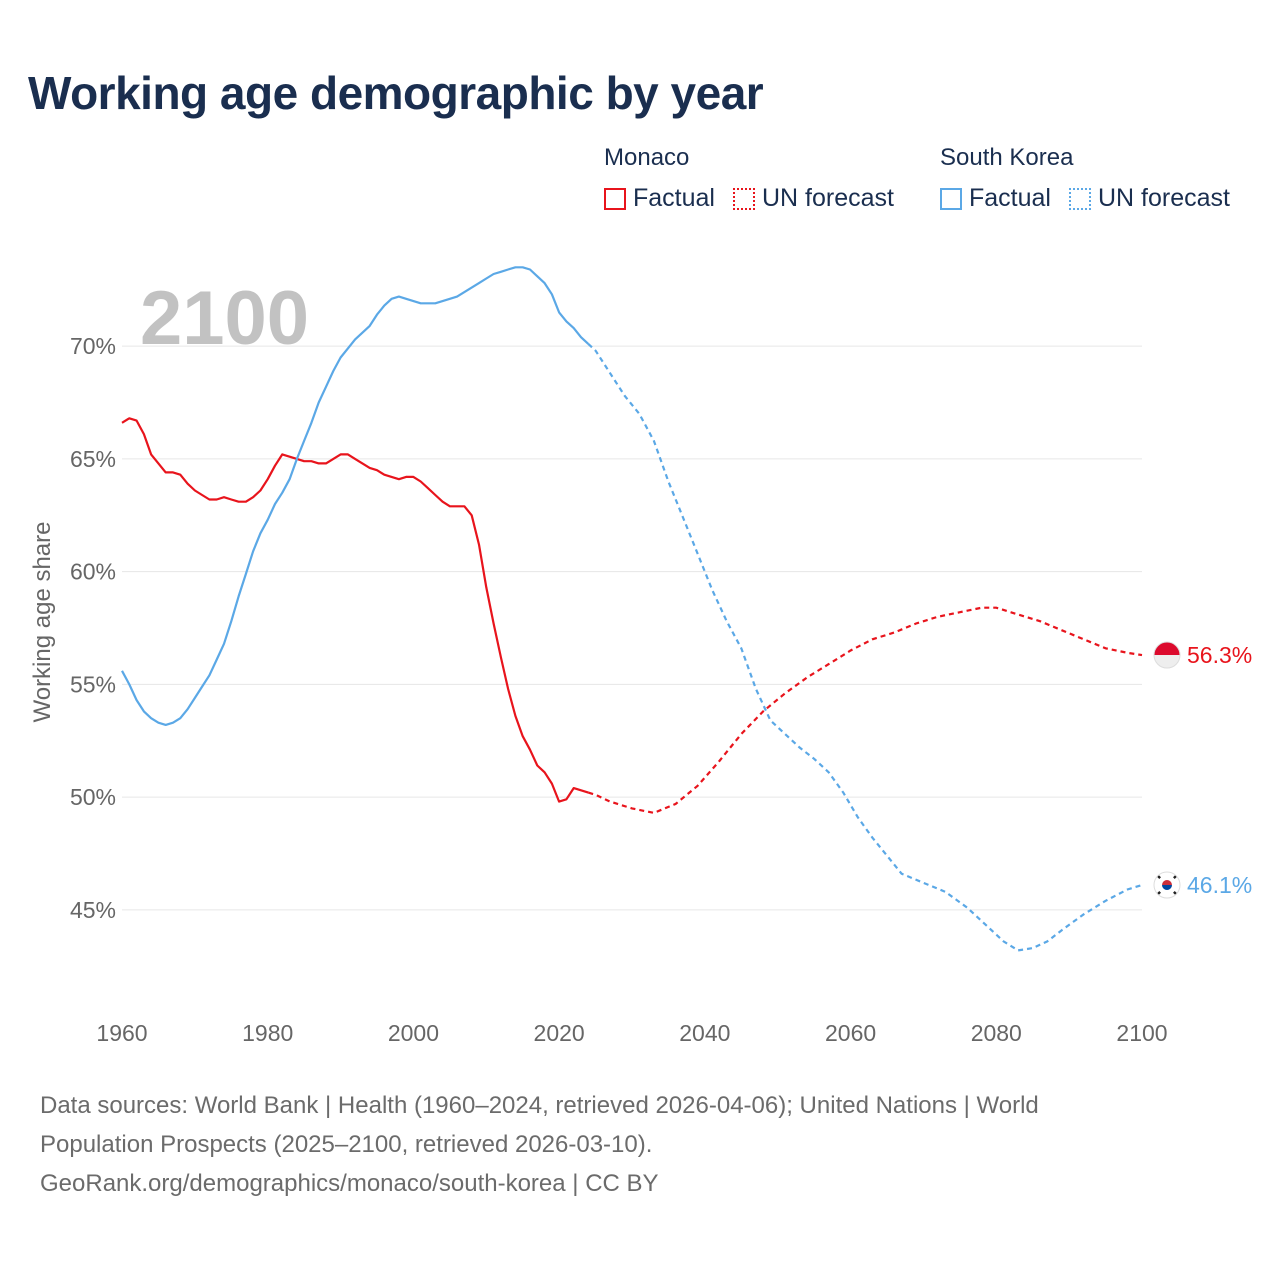 The image size is (1280, 1280). What do you see at coordinates (413, 1033) in the screenshot?
I see `x-tick-label: 2000` at bounding box center [413, 1033].